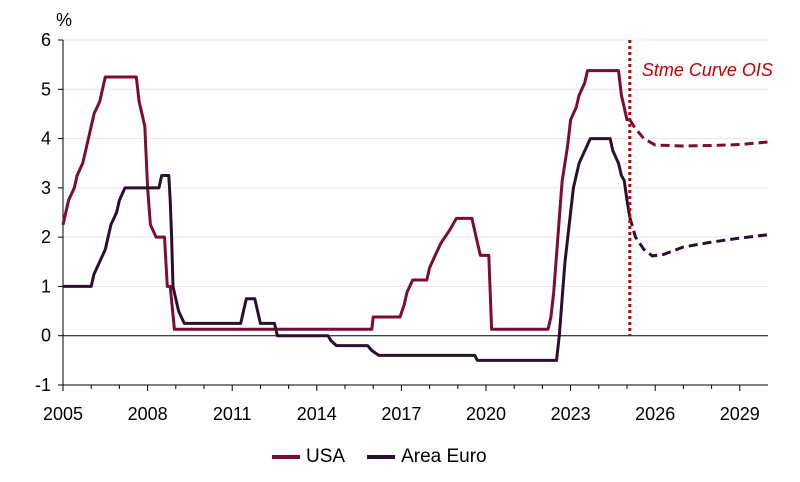  I want to click on legend-item-area-euro: Area Euro, so click(427, 457).